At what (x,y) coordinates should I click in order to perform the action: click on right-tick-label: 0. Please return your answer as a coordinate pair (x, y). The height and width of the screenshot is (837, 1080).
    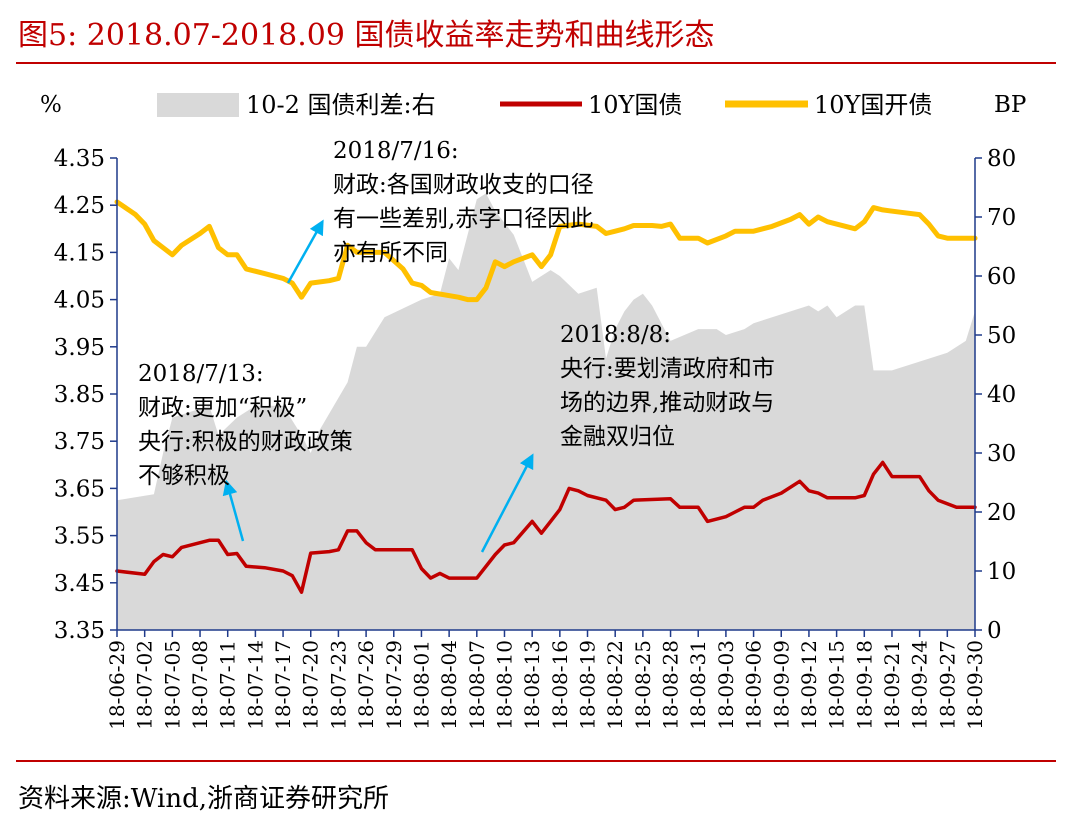
    Looking at the image, I should click on (994, 631).